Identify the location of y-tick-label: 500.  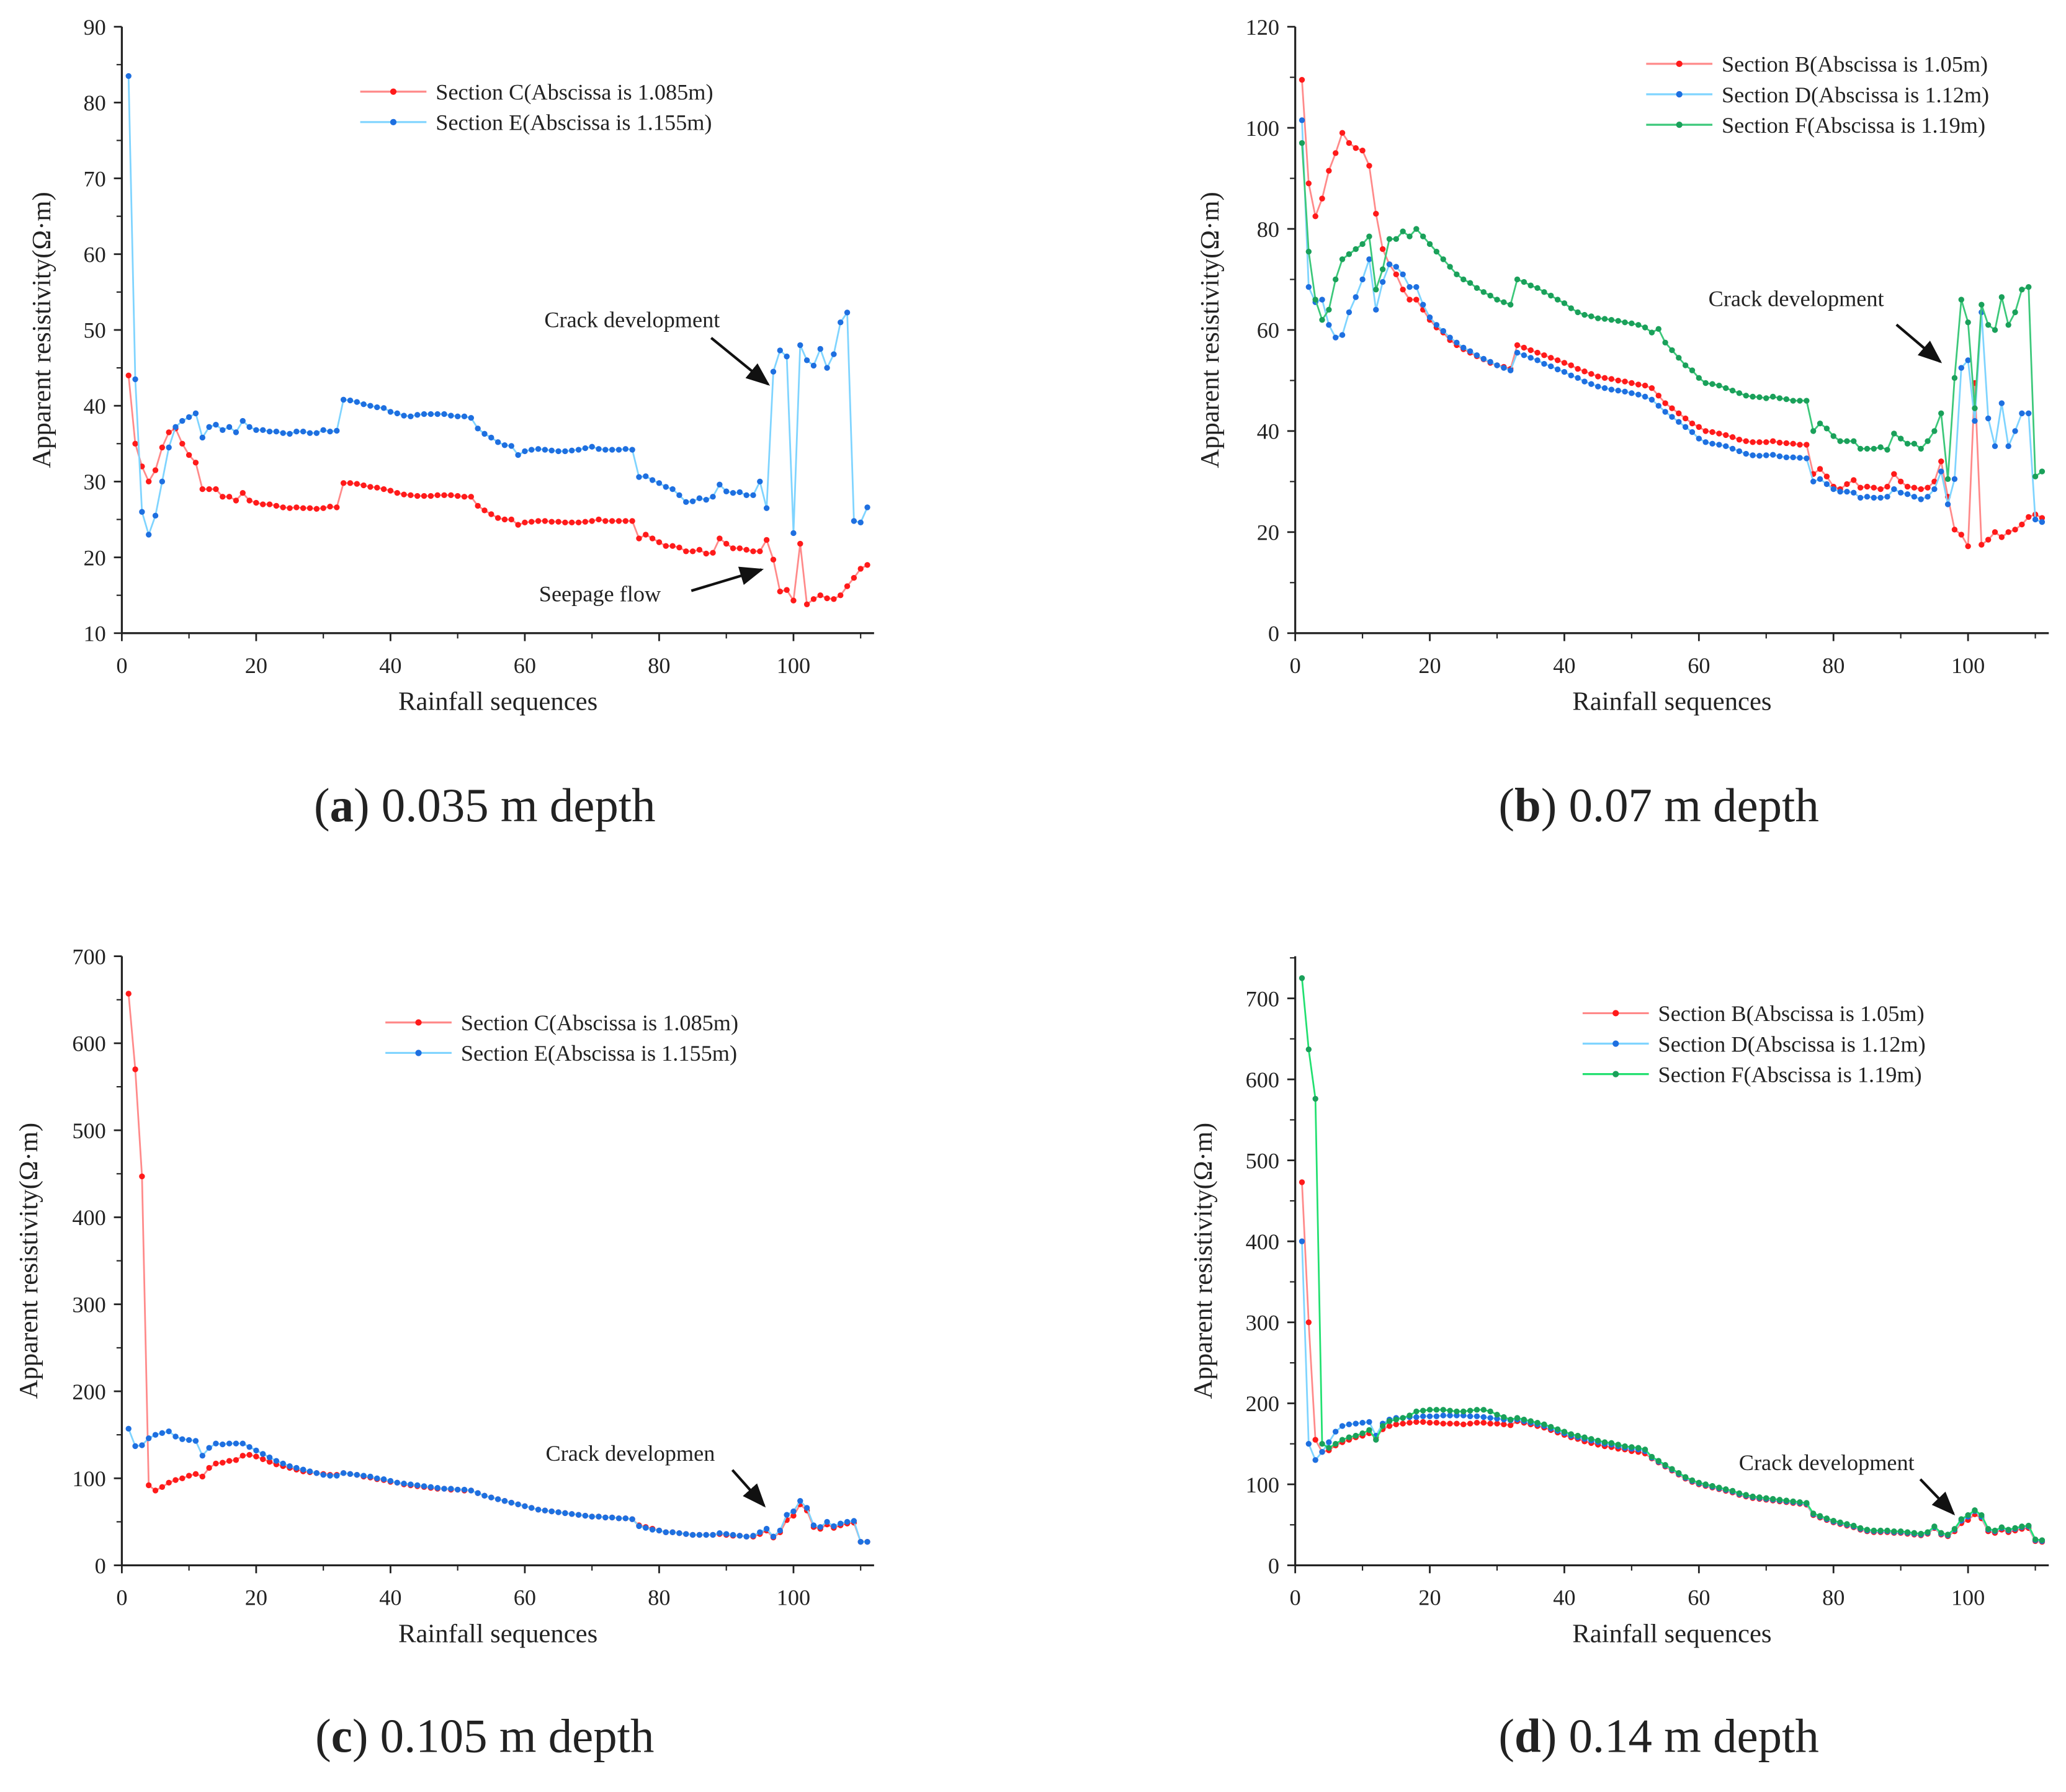
(89, 1130).